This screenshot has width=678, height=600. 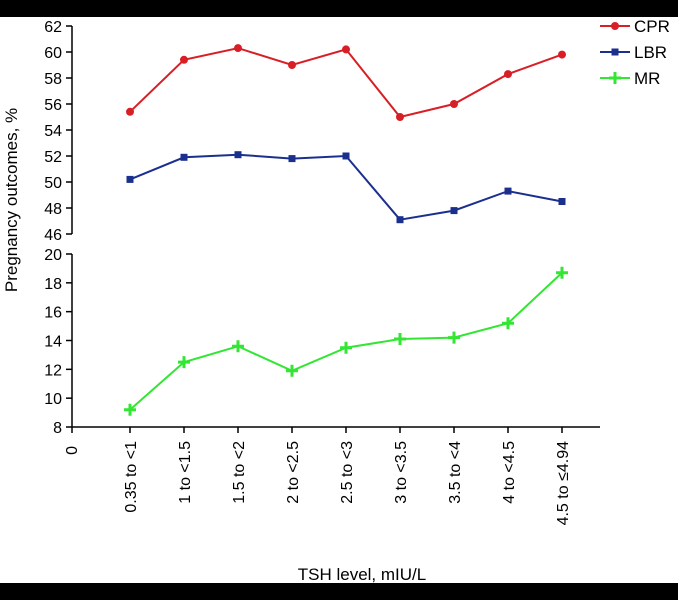 What do you see at coordinates (53, 342) in the screenshot?
I see `y-tick-label: 14` at bounding box center [53, 342].